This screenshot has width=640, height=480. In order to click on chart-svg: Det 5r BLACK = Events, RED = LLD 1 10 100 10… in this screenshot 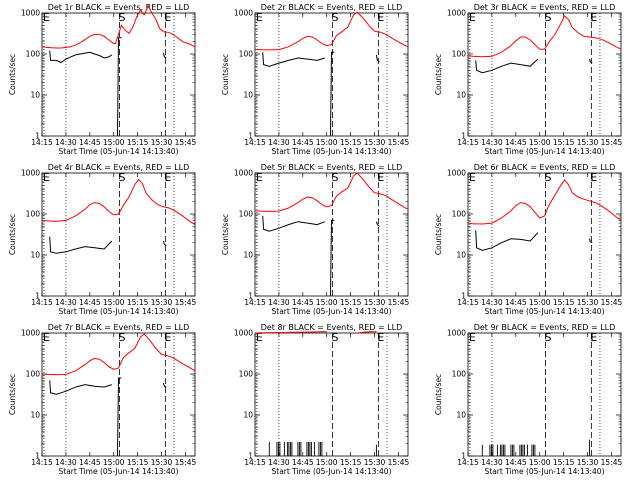, I will do `click(315, 239)`.